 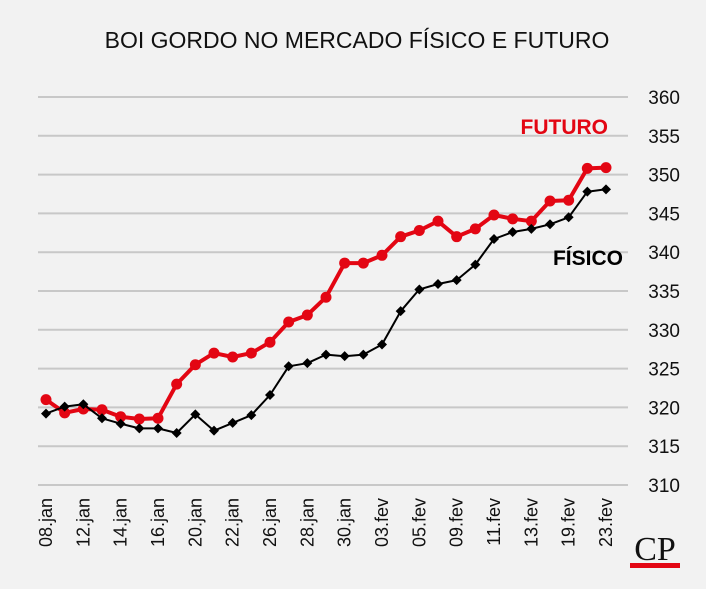 I want to click on y-tick-label: 335, so click(x=664, y=292).